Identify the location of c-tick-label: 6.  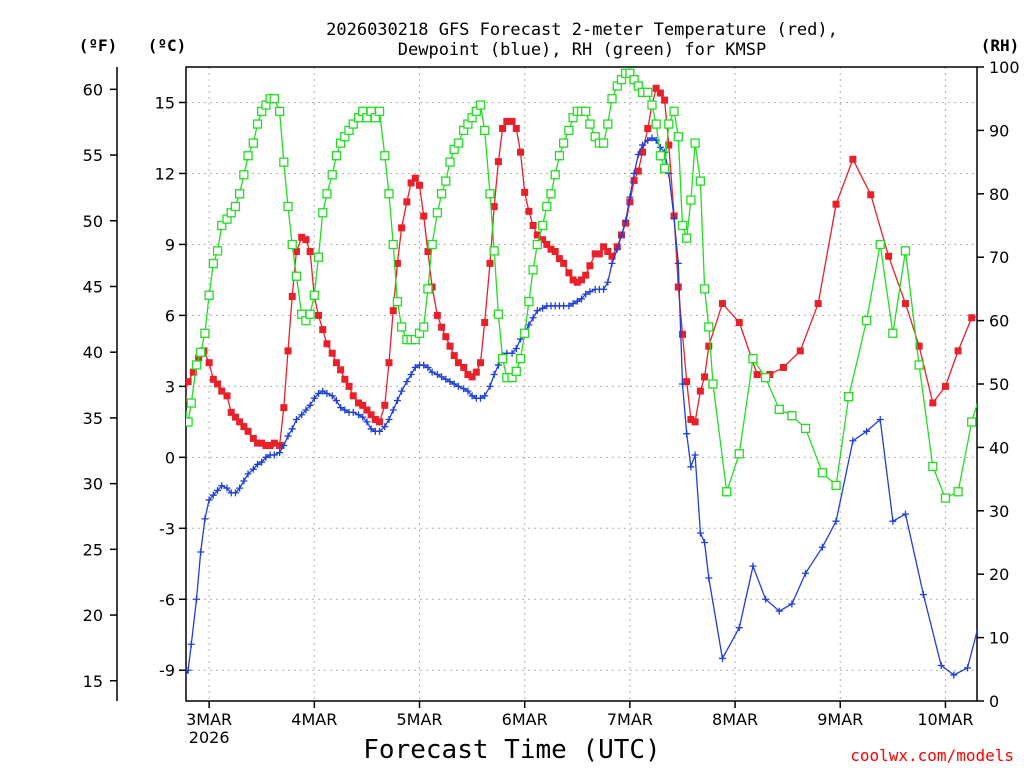
(170, 315).